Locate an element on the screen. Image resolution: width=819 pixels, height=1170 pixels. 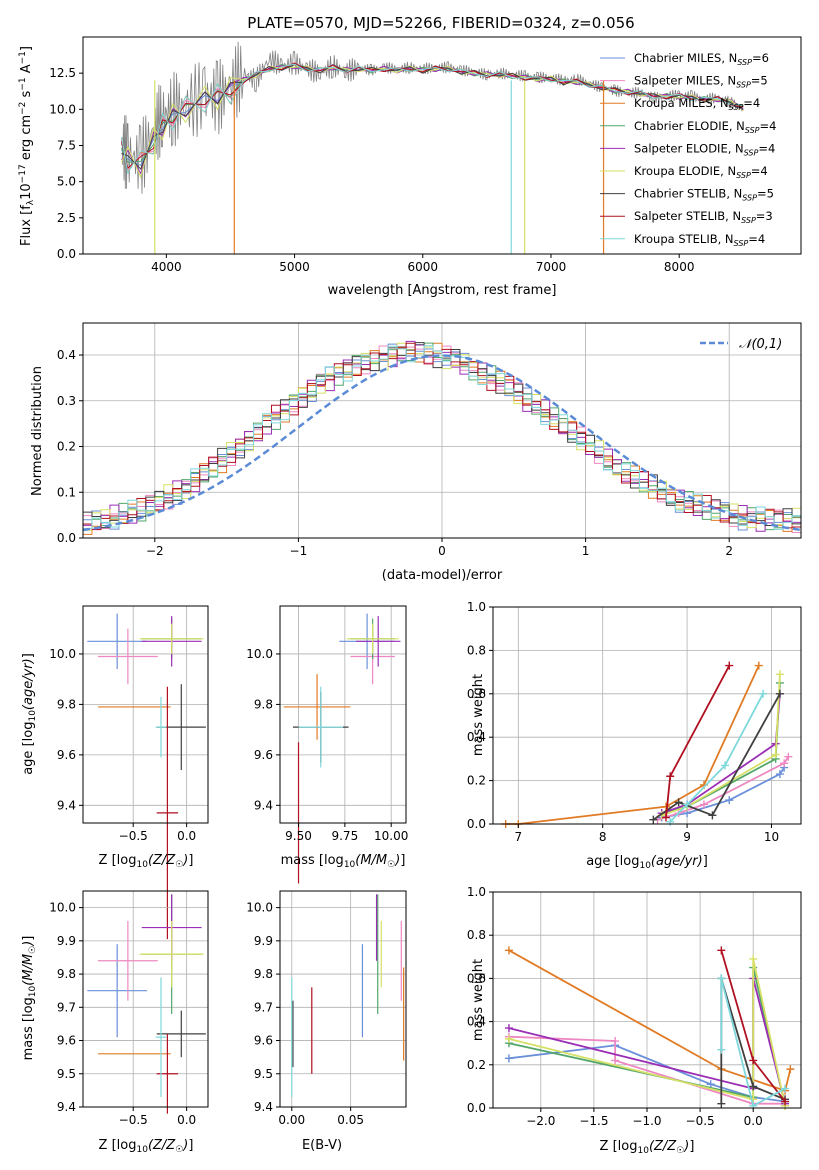
spectrum-xtick-label: 6000 is located at coordinates (422, 267).